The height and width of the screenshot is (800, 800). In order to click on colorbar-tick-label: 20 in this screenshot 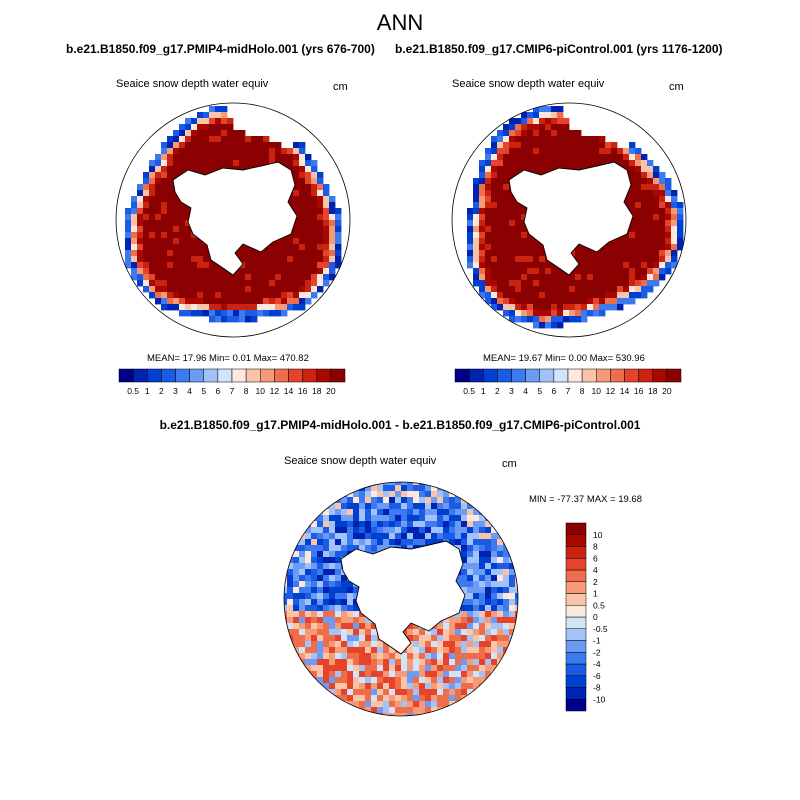, I will do `click(331, 391)`.